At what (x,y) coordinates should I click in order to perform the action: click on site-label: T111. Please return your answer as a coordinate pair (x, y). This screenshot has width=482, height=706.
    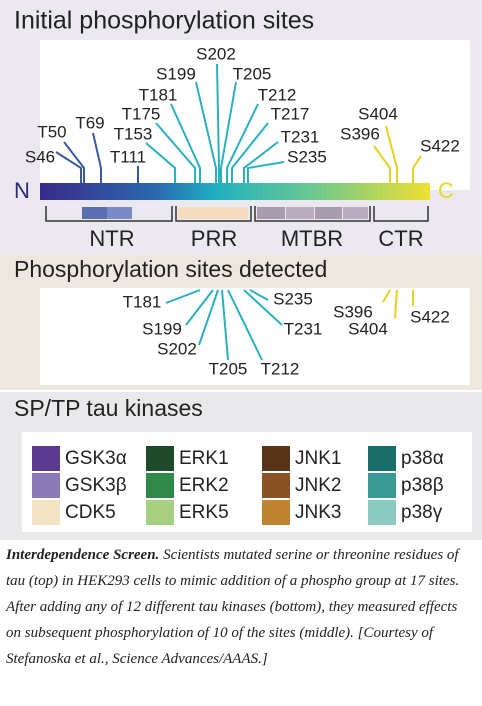
    Looking at the image, I should click on (128, 156).